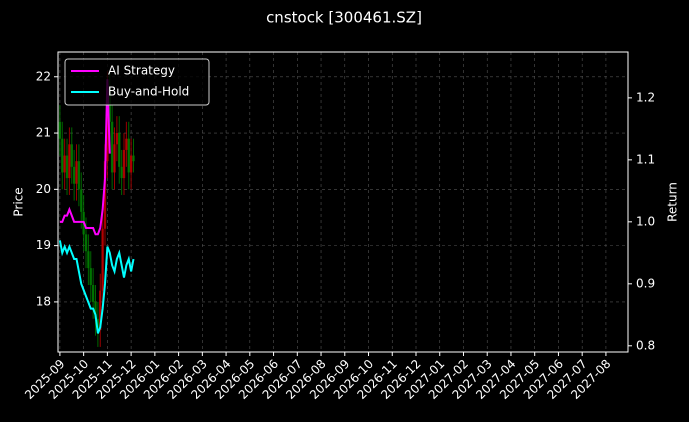 The width and height of the screenshot is (689, 422). Describe the element at coordinates (645, 345) in the screenshot. I see `y2-tick-label: 0.8` at that location.